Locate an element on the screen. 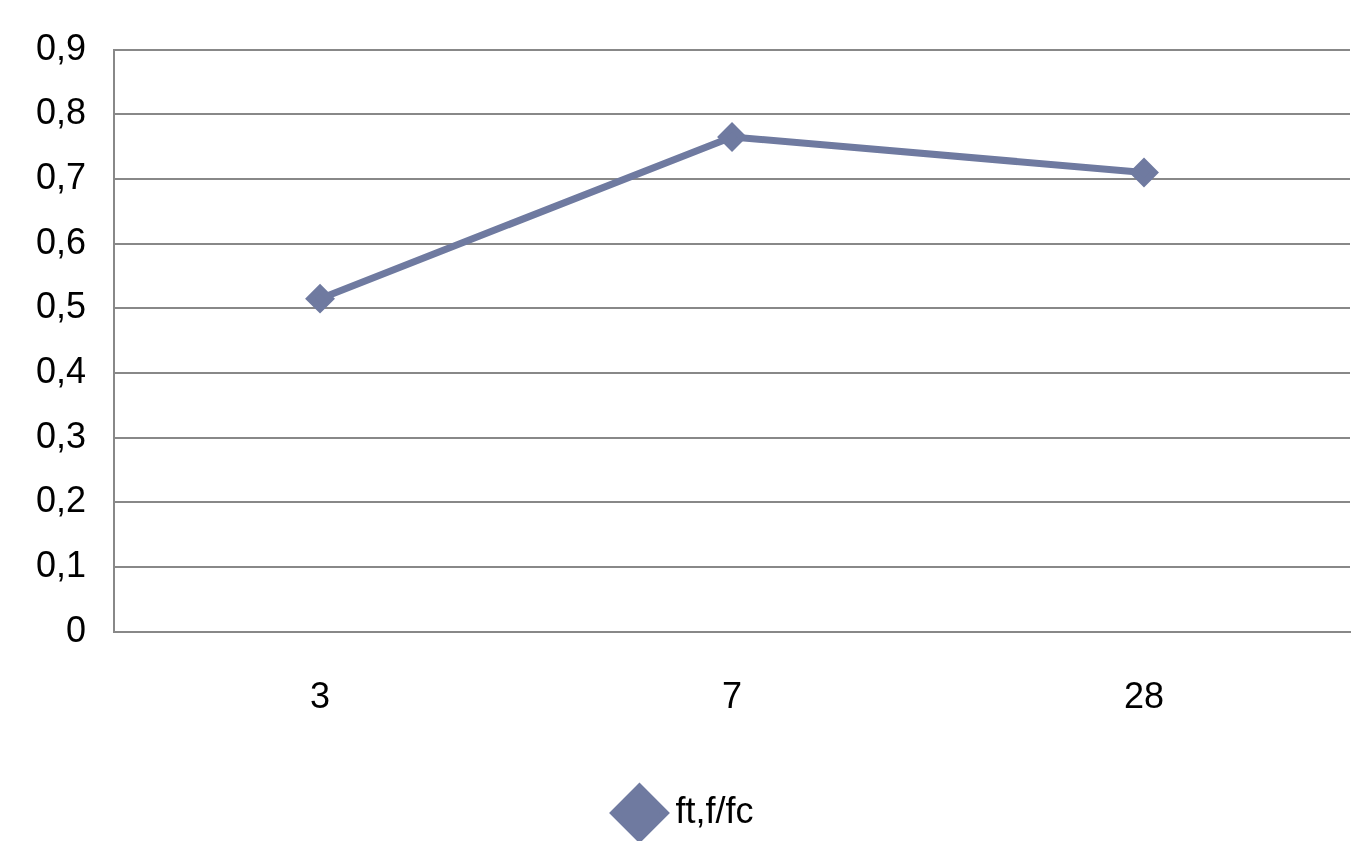  legend-label: ft,f/fc is located at coordinates (714, 810).